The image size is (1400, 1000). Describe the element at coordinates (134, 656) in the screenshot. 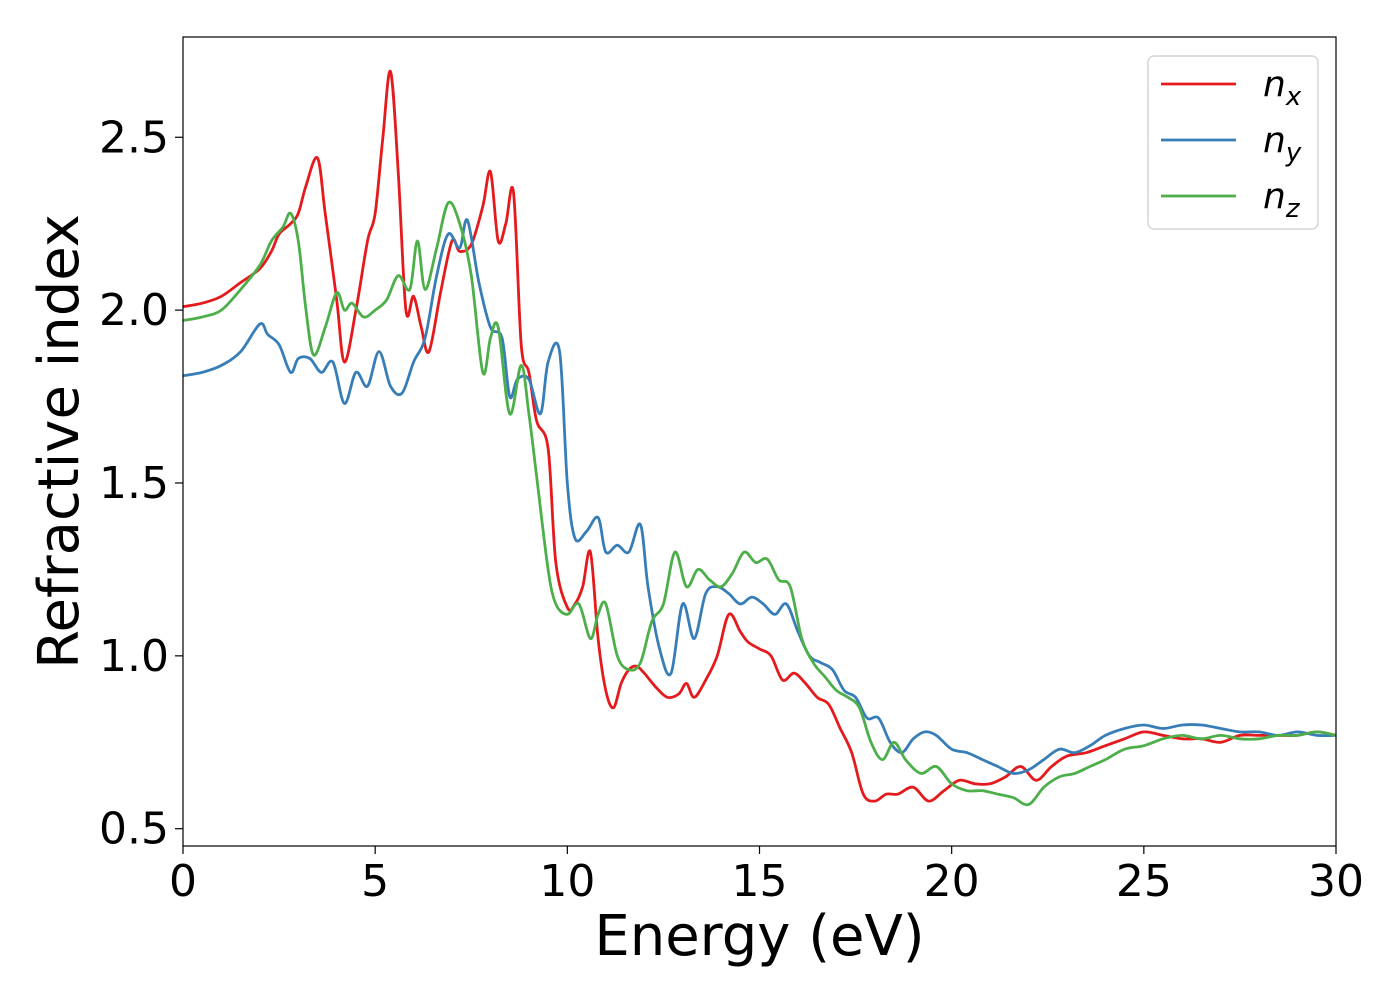

I see `y-tick-label: 1.0` at that location.